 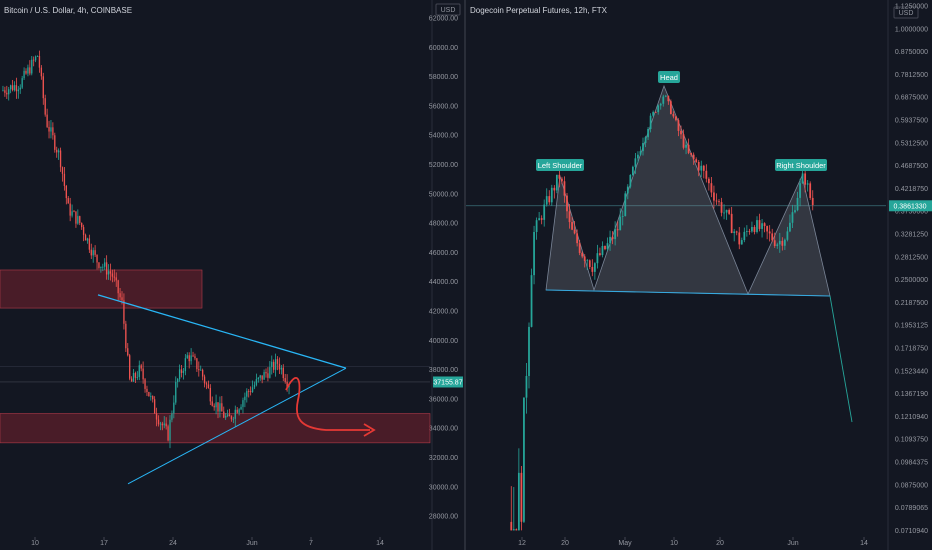 What do you see at coordinates (801, 165) in the screenshot?
I see `doge-right-shoulder-label: Right Shoulder` at bounding box center [801, 165].